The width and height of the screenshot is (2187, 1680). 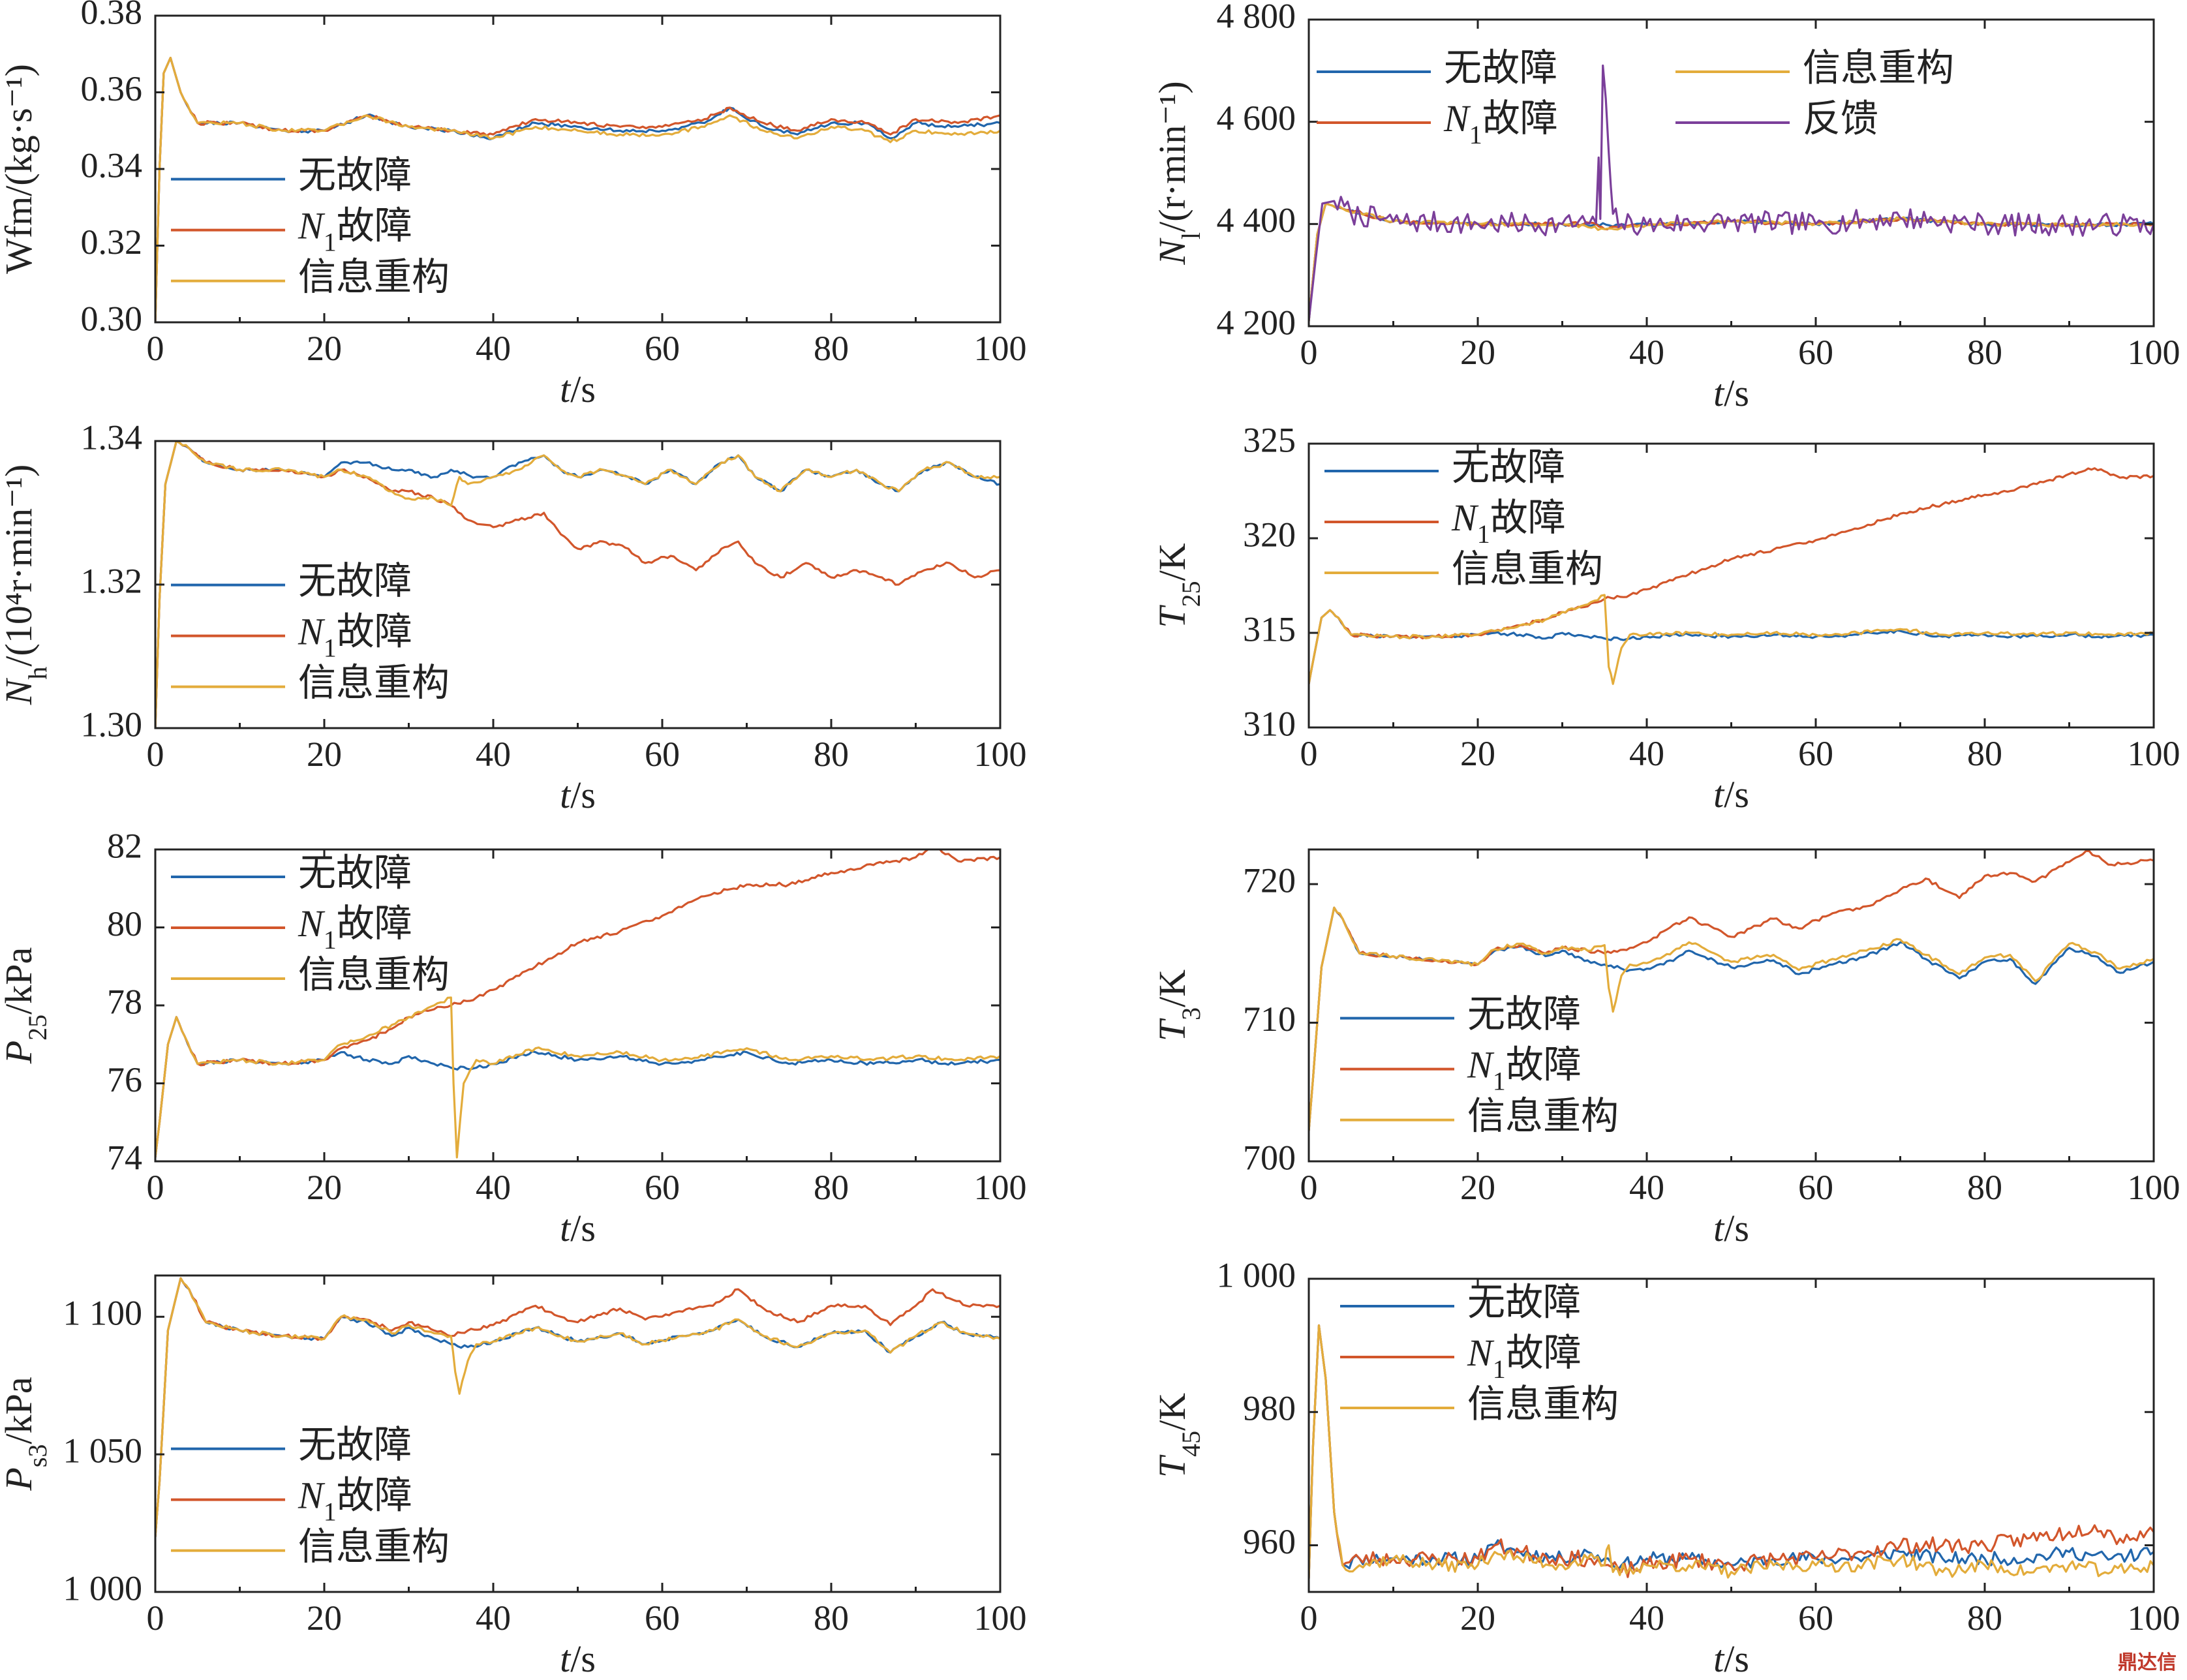 I want to click on y-tick-label: 1.32, so click(x=112, y=580).